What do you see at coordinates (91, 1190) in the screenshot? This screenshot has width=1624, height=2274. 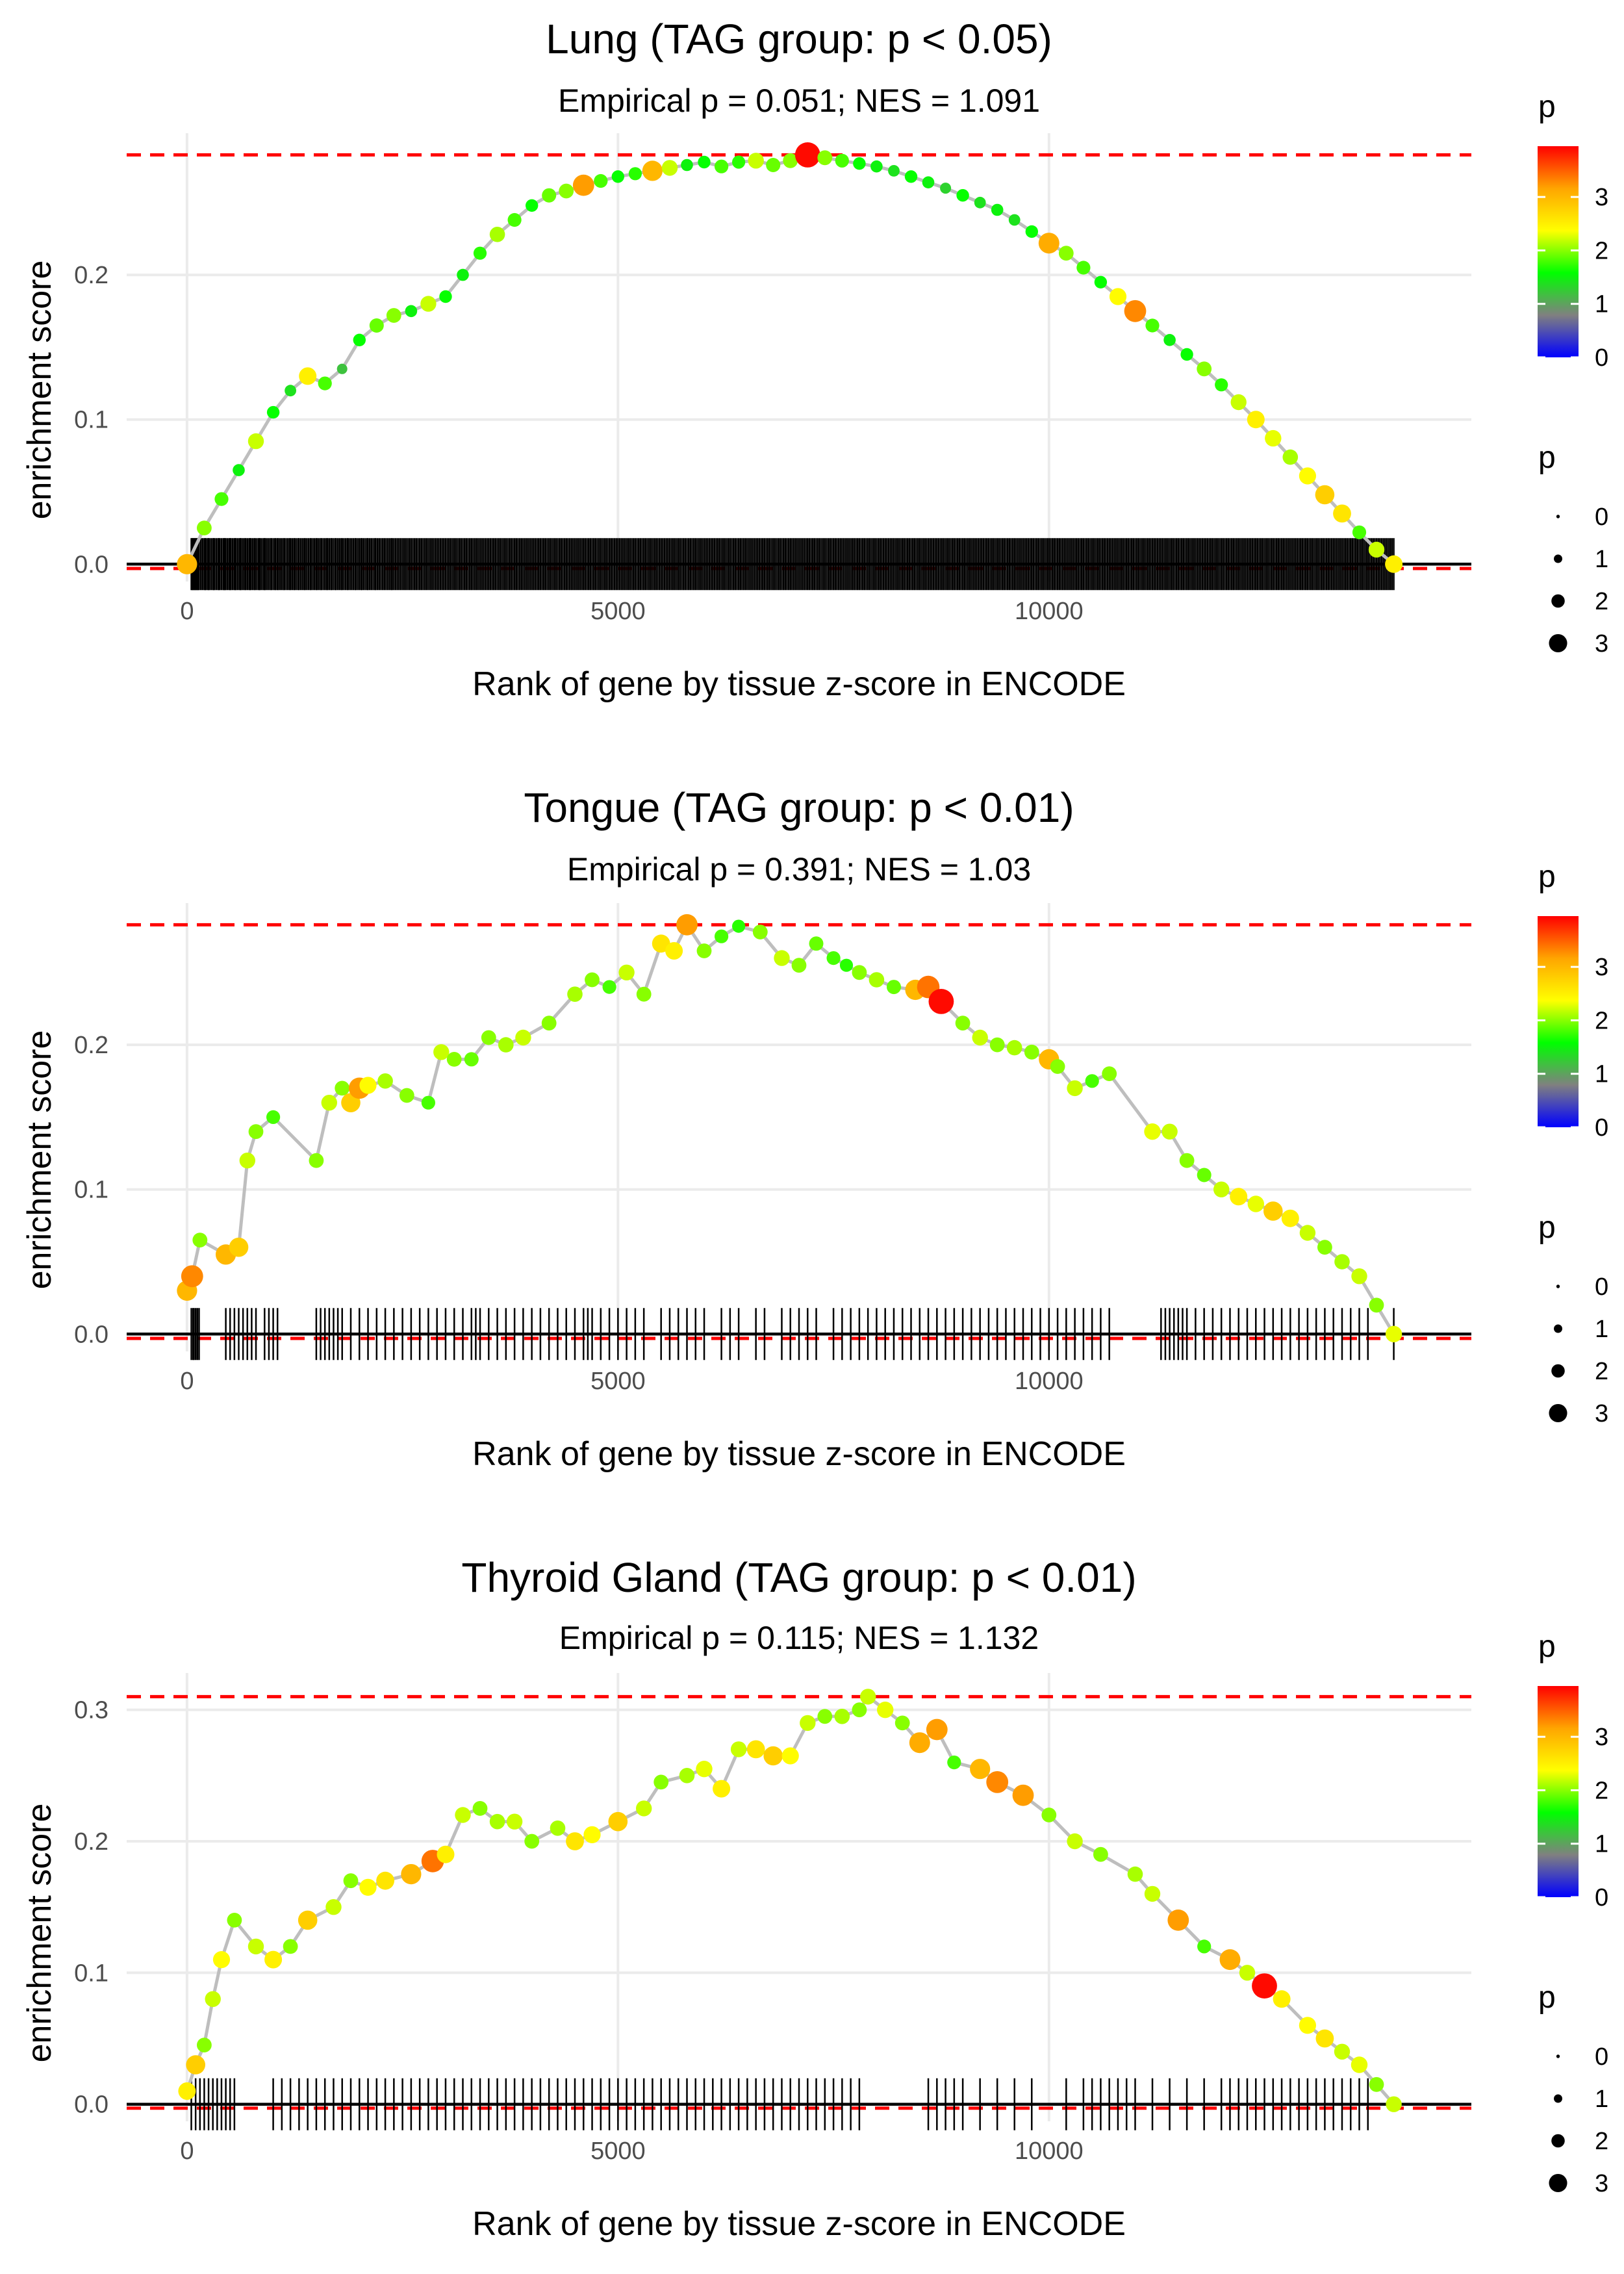 I see `y-tick-label: 0.1` at bounding box center [91, 1190].